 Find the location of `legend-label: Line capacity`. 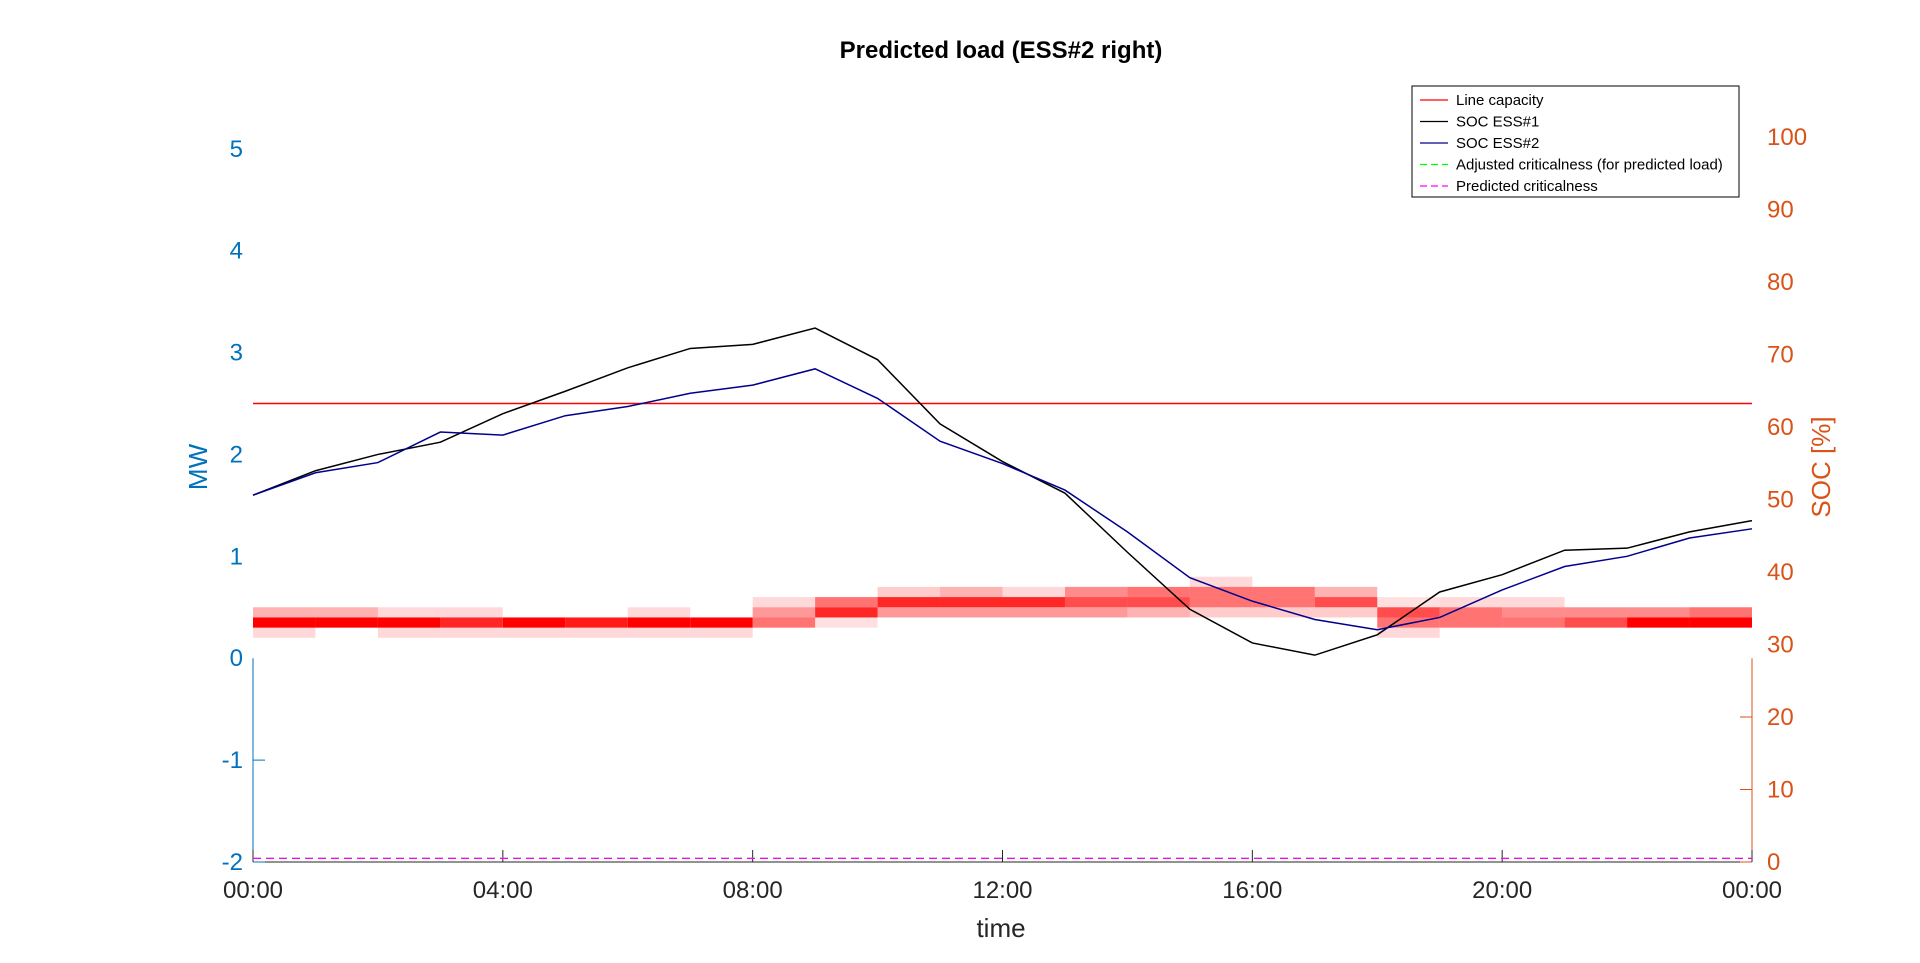

legend-label: Line capacity is located at coordinates (1500, 100).